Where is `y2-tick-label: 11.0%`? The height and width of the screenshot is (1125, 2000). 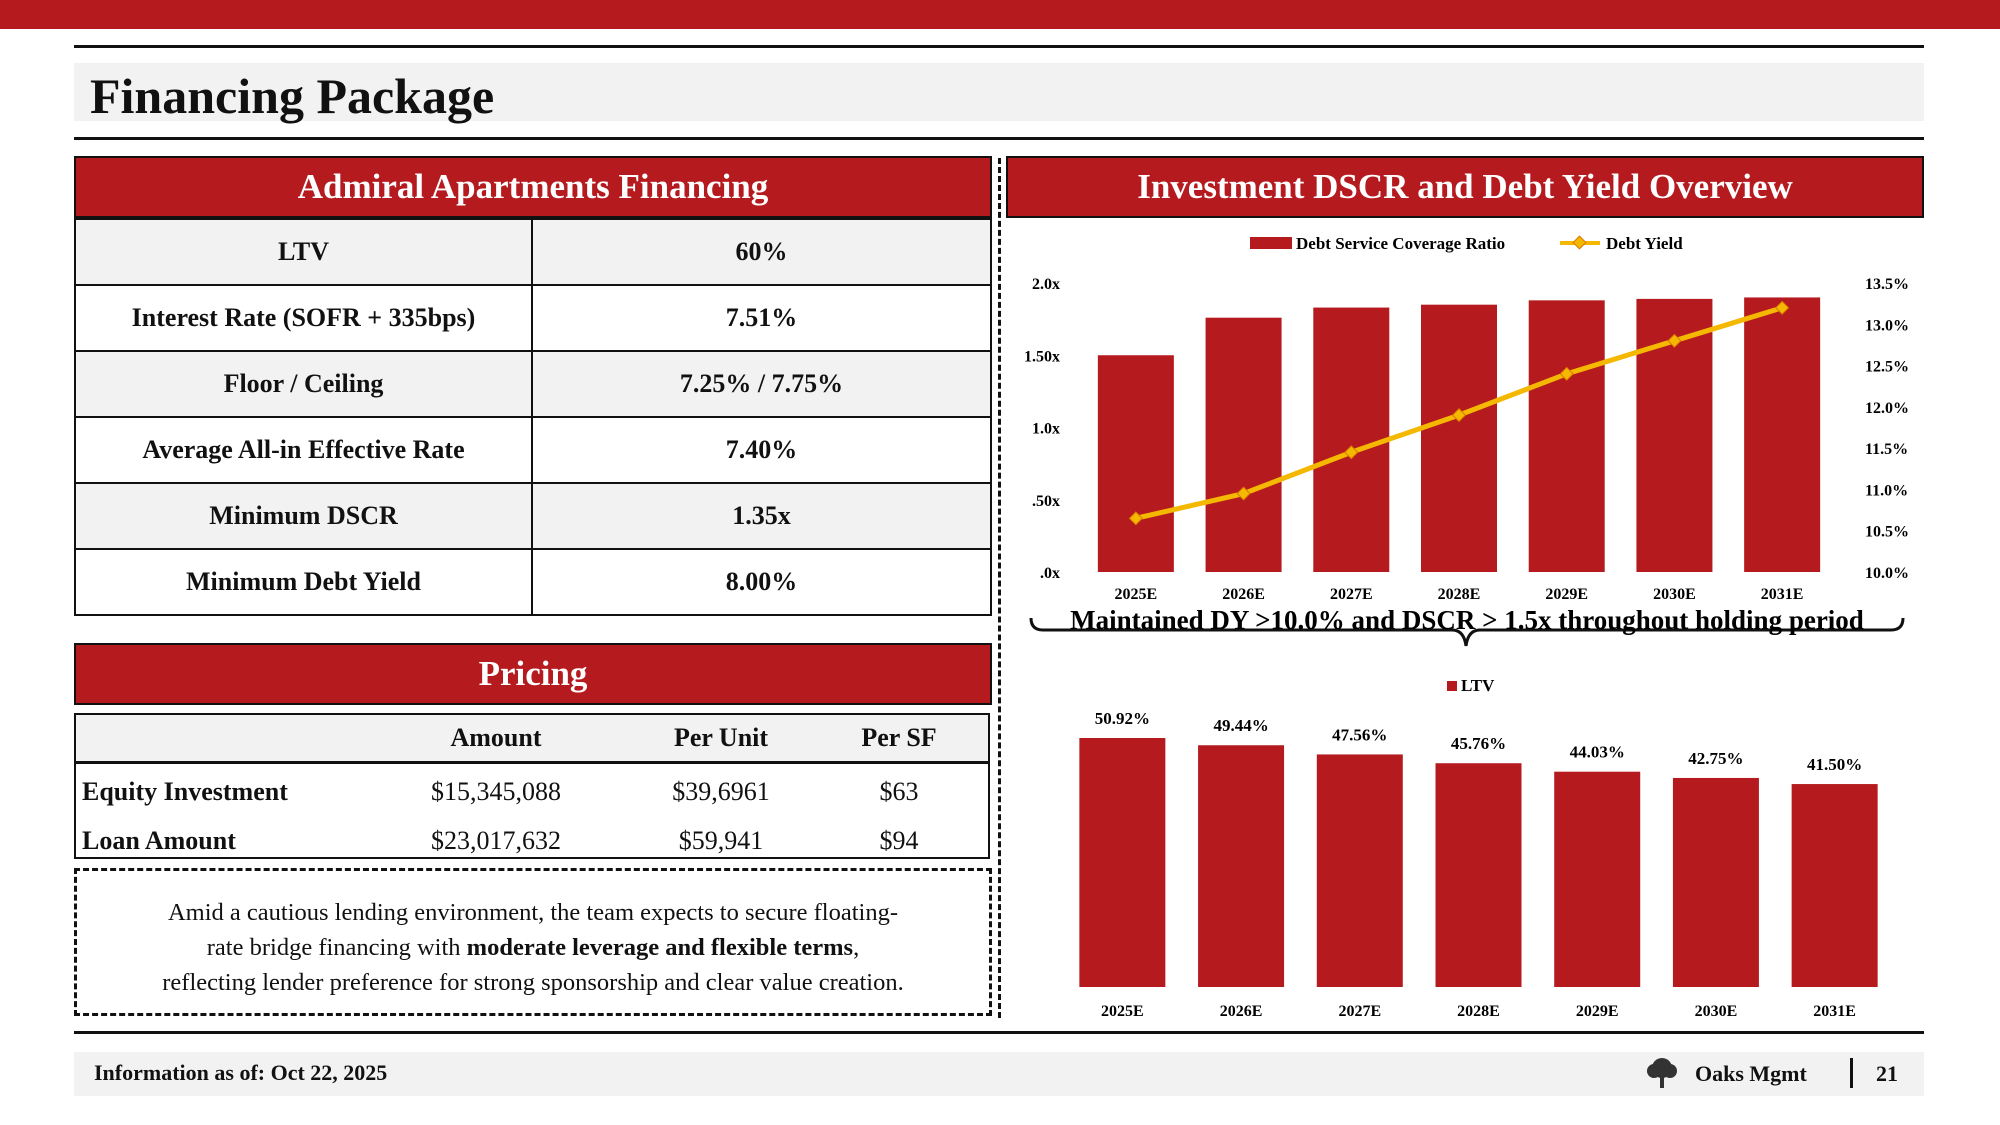
y2-tick-label: 11.0% is located at coordinates (1886, 490).